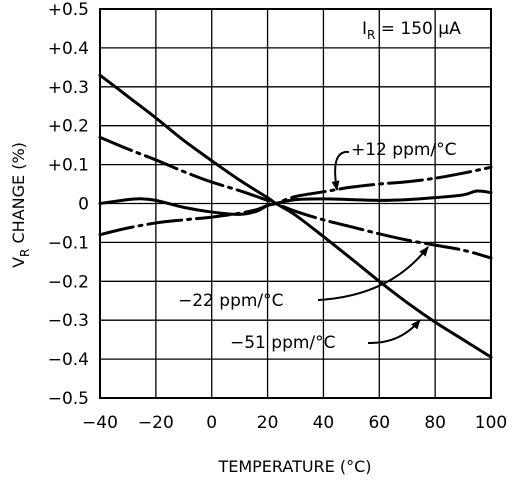  I want to click on condition-label: IR = 150 μA, so click(411, 30).